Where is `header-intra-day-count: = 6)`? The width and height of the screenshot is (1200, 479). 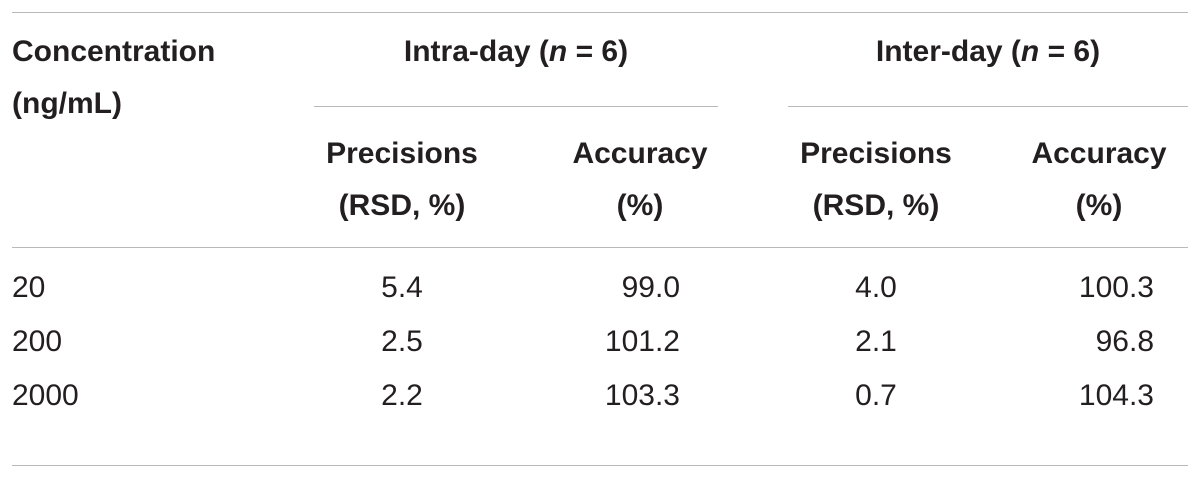
header-intra-day-count: = 6) is located at coordinates (598, 51).